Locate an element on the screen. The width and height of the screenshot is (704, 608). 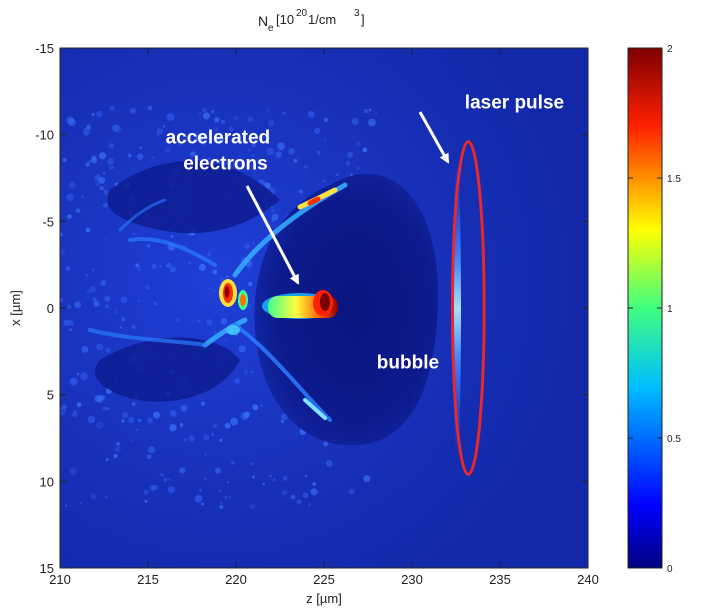
y-tick-label: -10 is located at coordinates (44, 135).